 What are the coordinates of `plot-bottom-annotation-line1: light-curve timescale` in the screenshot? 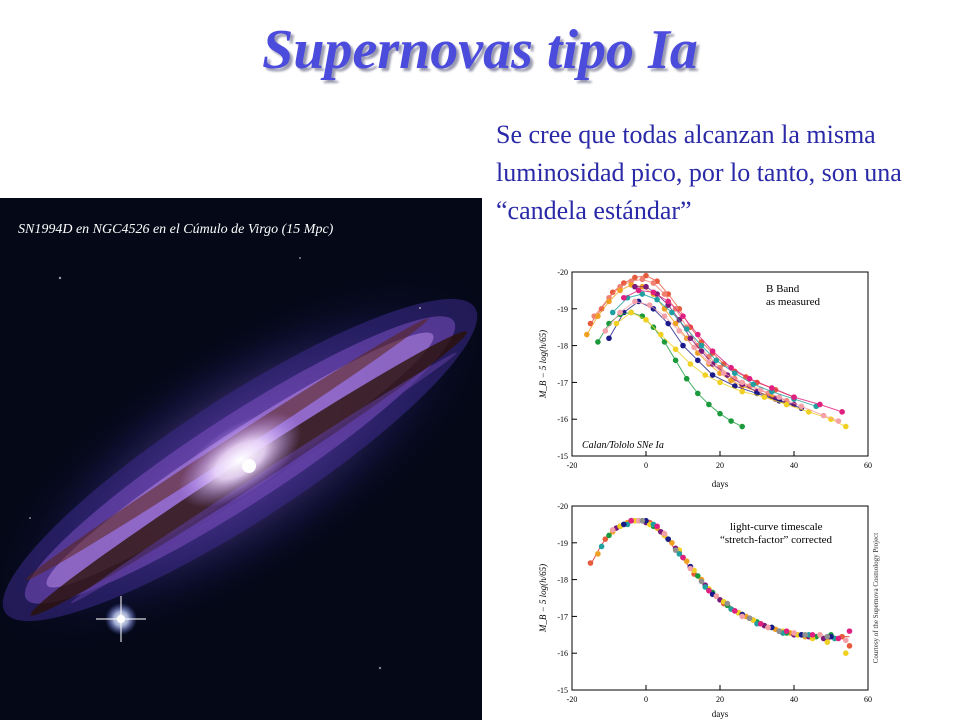 It's located at (776, 527).